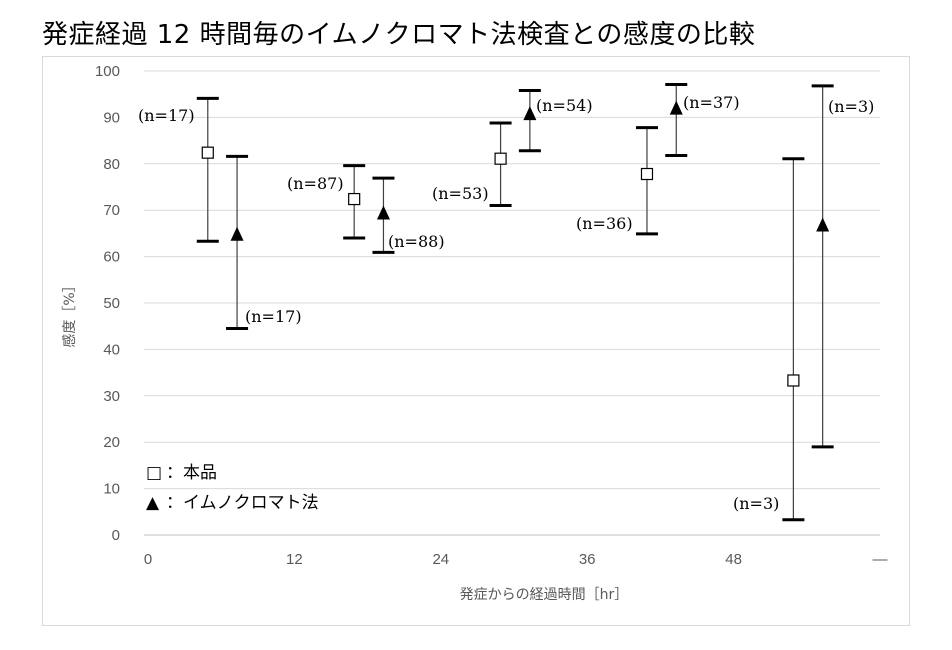 The image size is (952, 650). What do you see at coordinates (111, 257) in the screenshot?
I see `y-tick-label: 60` at bounding box center [111, 257].